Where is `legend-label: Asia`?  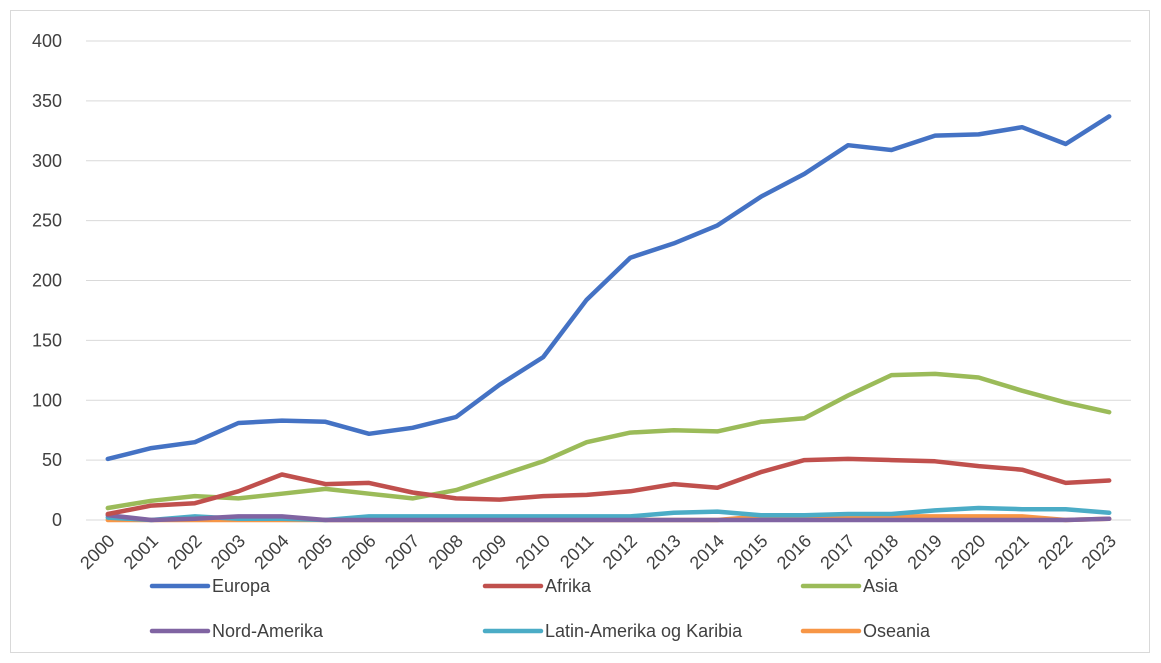 legend-label: Asia is located at coordinates (881, 586).